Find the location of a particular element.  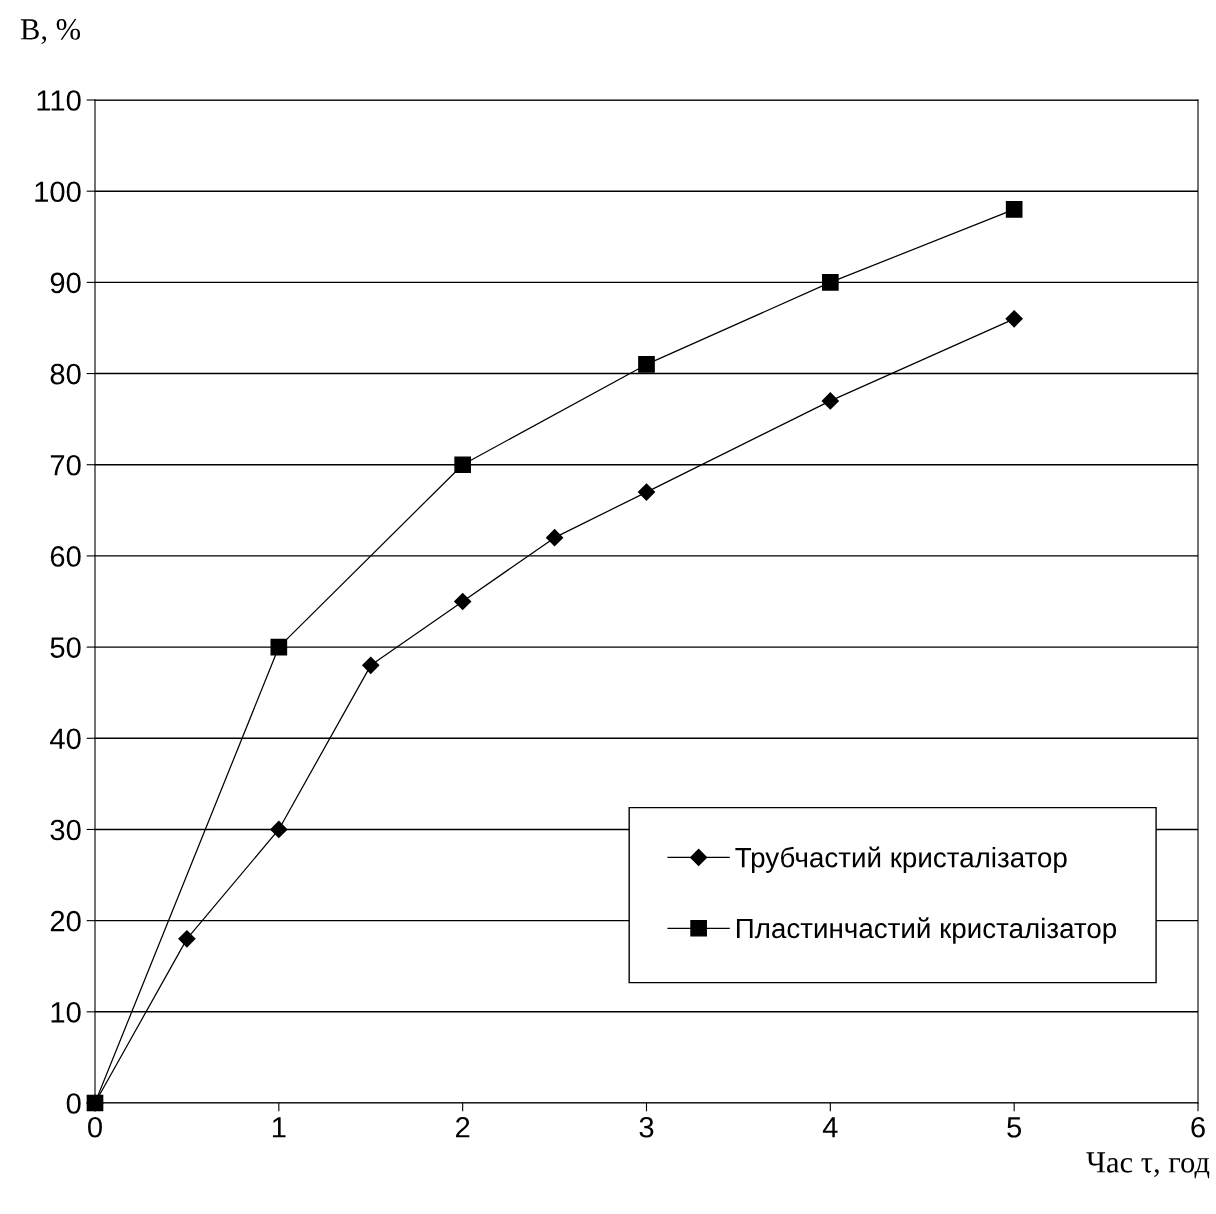

y-tick-label: 110 is located at coordinates (59, 100).